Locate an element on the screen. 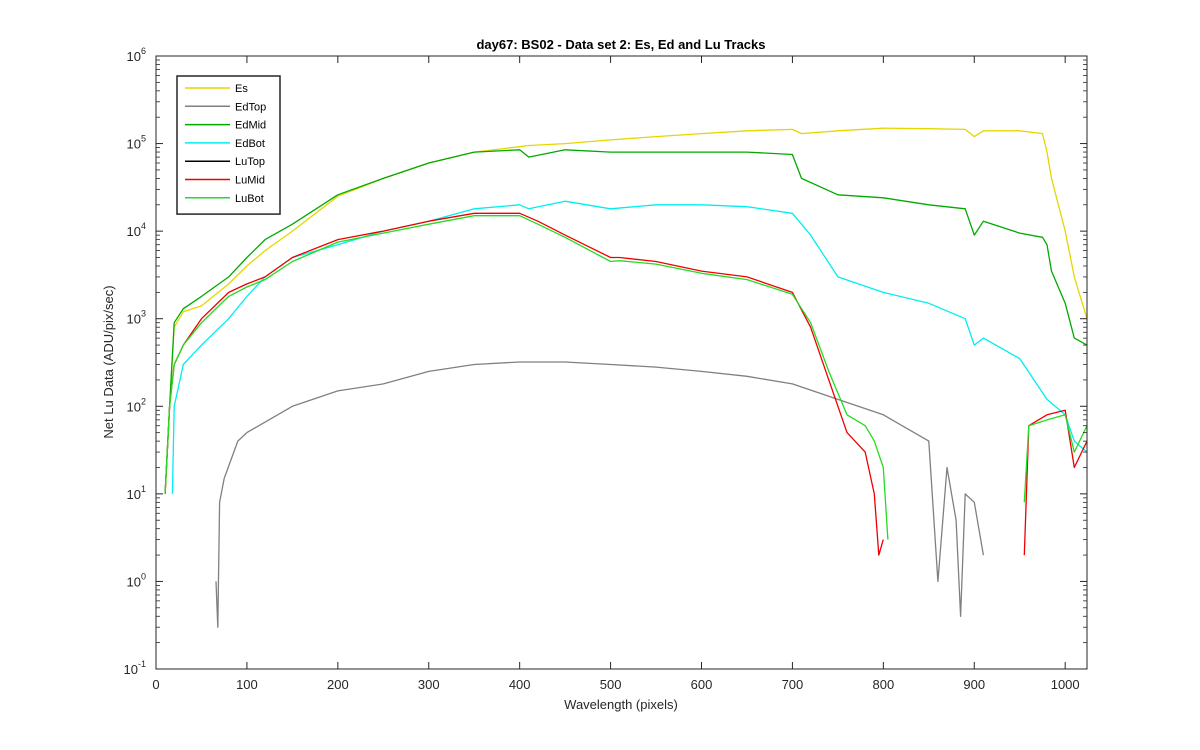  x-tick-label: 300 is located at coordinates (429, 684).